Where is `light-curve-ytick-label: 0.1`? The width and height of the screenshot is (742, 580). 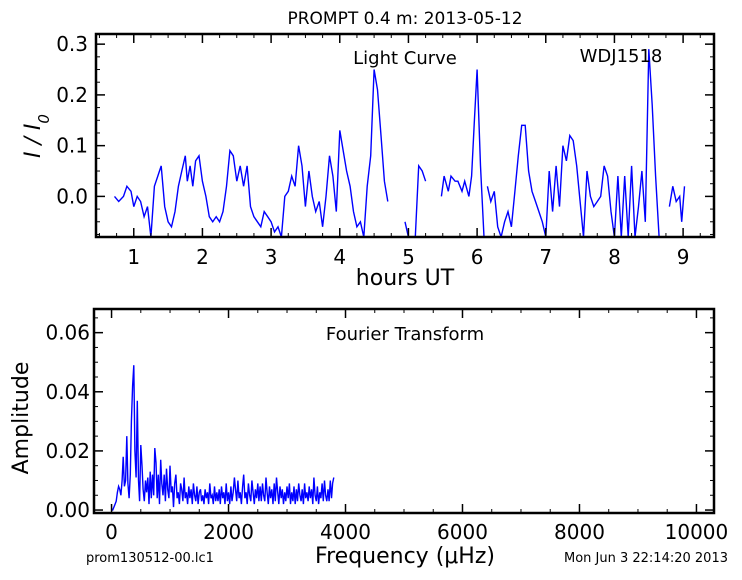
light-curve-ytick-label: 0.1 is located at coordinates (72, 146).